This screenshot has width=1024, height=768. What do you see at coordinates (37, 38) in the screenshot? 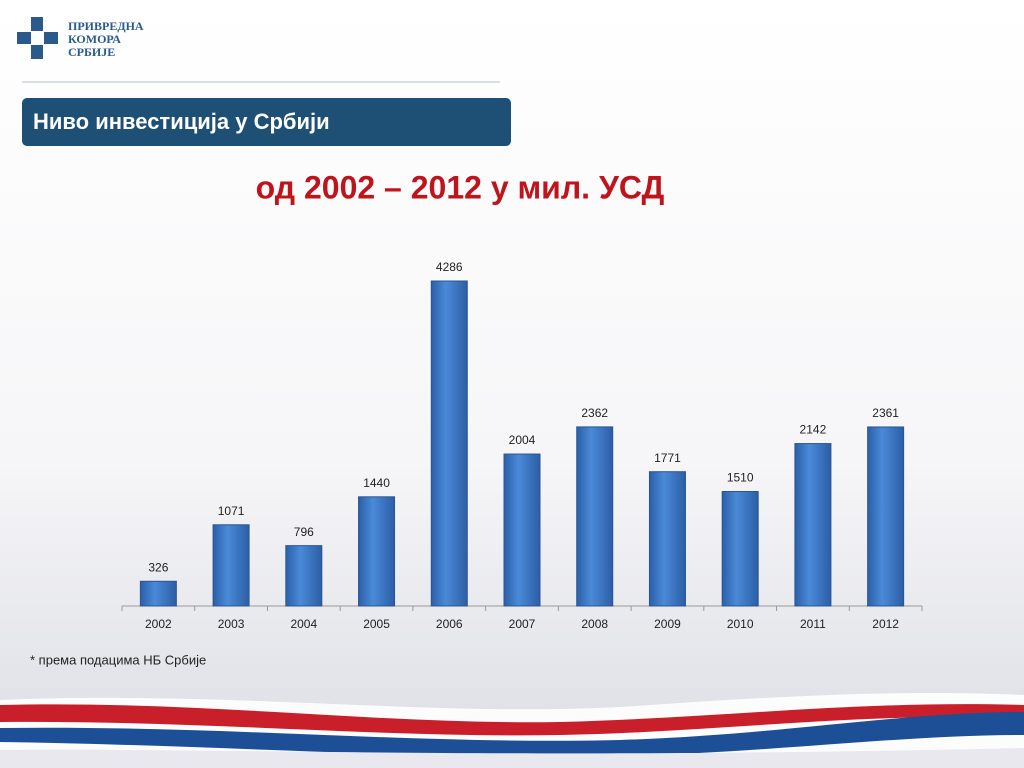
I see `logo-mark` at bounding box center [37, 38].